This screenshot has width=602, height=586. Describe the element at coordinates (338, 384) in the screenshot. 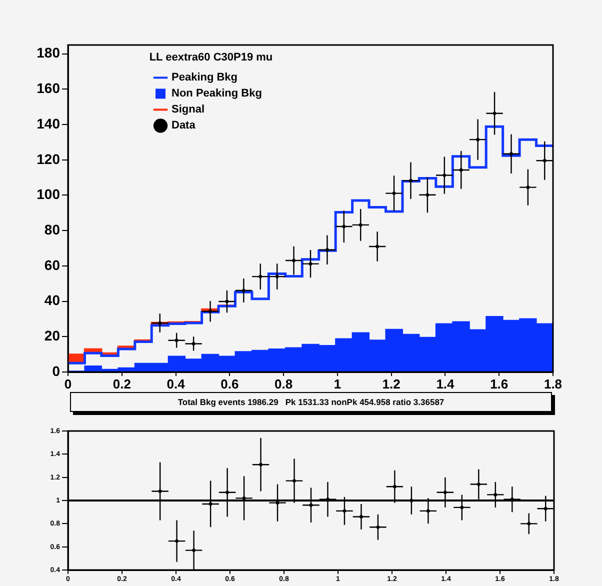

I see `x-tick-label: 1` at that location.